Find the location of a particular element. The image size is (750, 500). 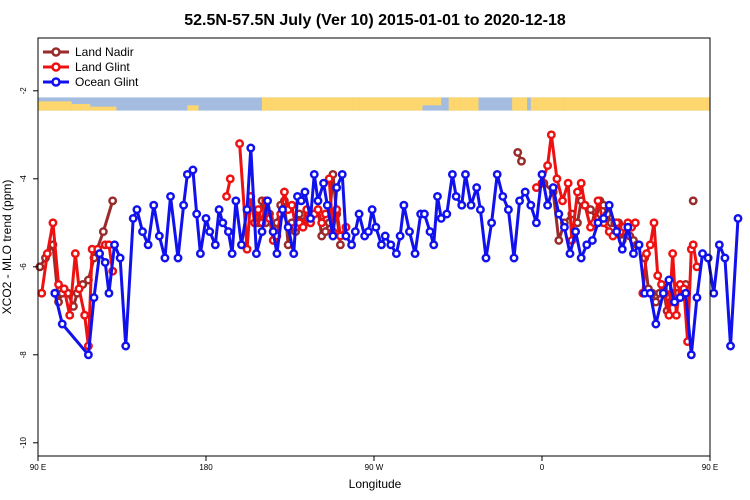

y-tick-label: -10 is located at coordinates (23, 442).